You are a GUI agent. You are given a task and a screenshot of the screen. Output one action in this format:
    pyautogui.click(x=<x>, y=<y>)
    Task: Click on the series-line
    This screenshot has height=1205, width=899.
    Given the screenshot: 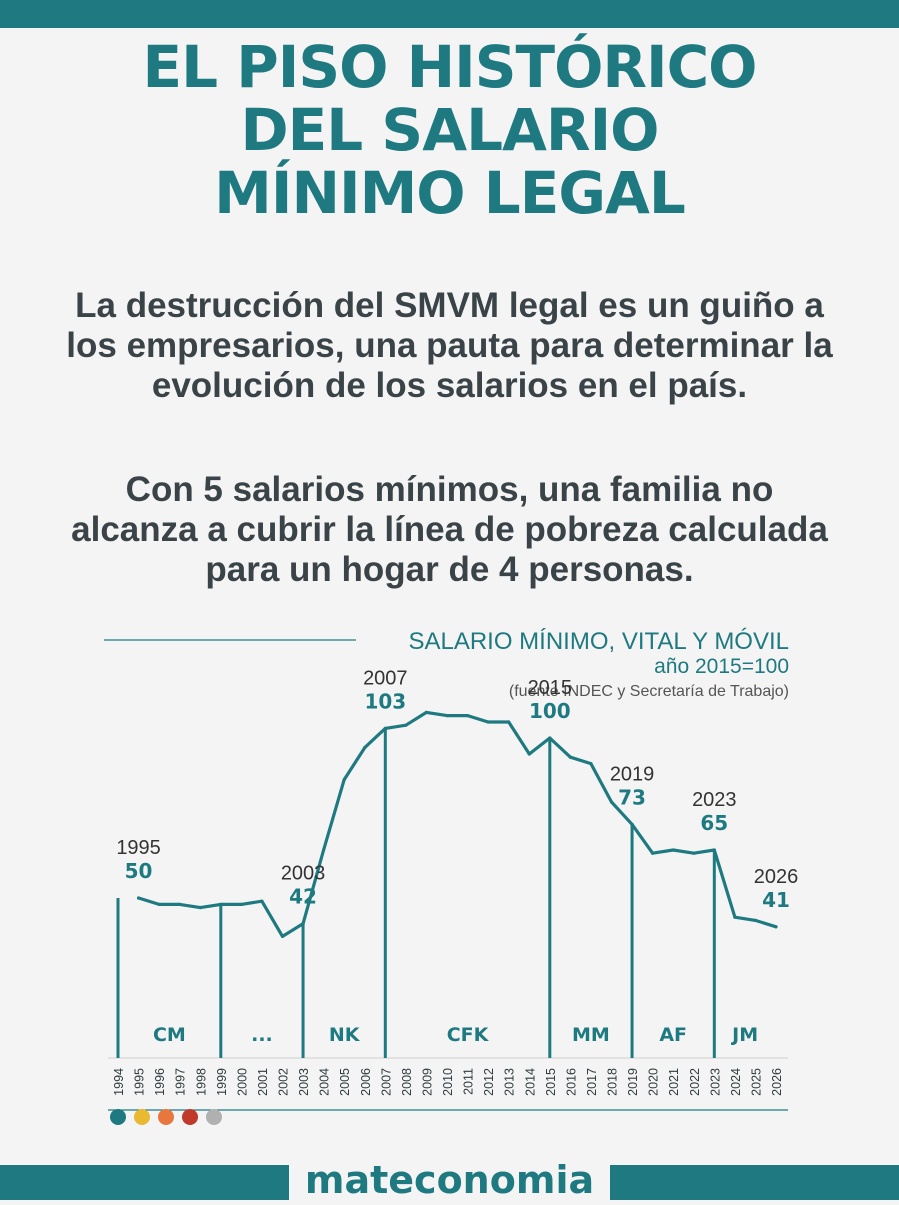 What is the action you would take?
    pyautogui.click(x=457, y=824)
    